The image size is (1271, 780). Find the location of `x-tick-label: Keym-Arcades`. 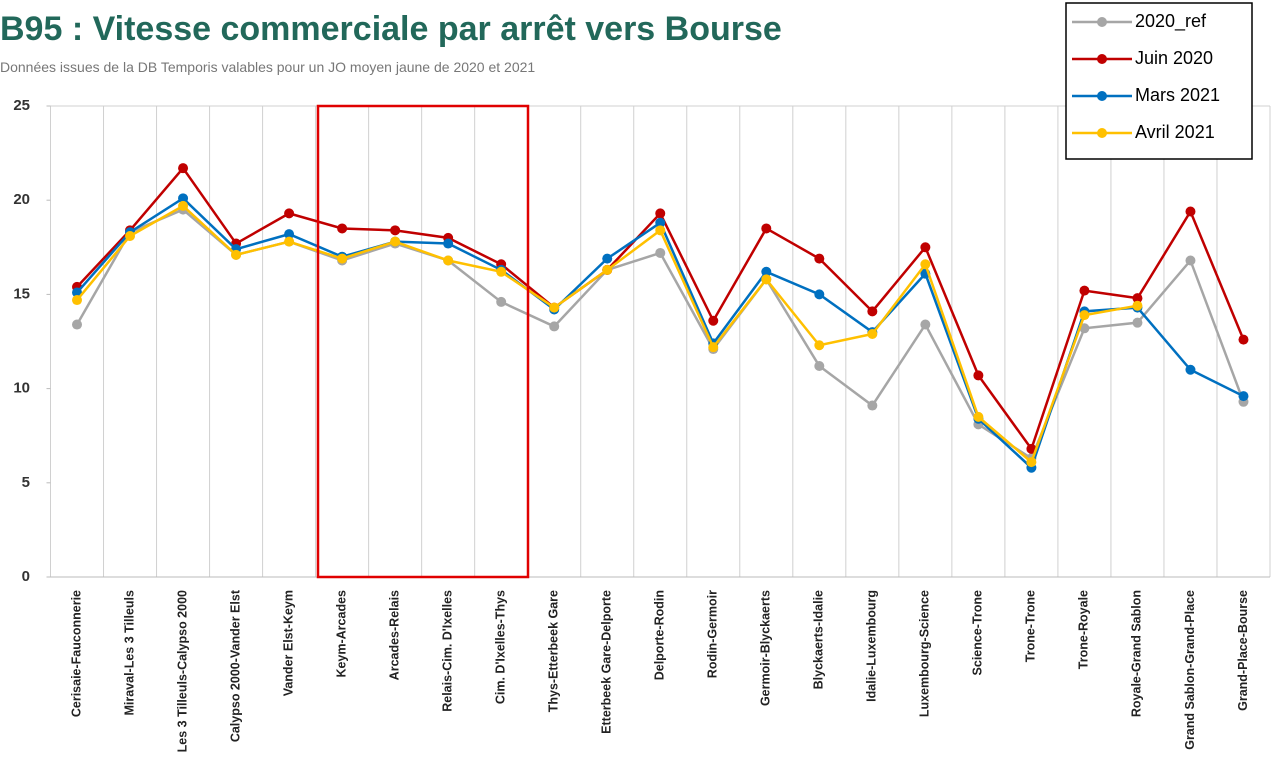

x-tick-label: Keym-Arcades is located at coordinates (341, 634).